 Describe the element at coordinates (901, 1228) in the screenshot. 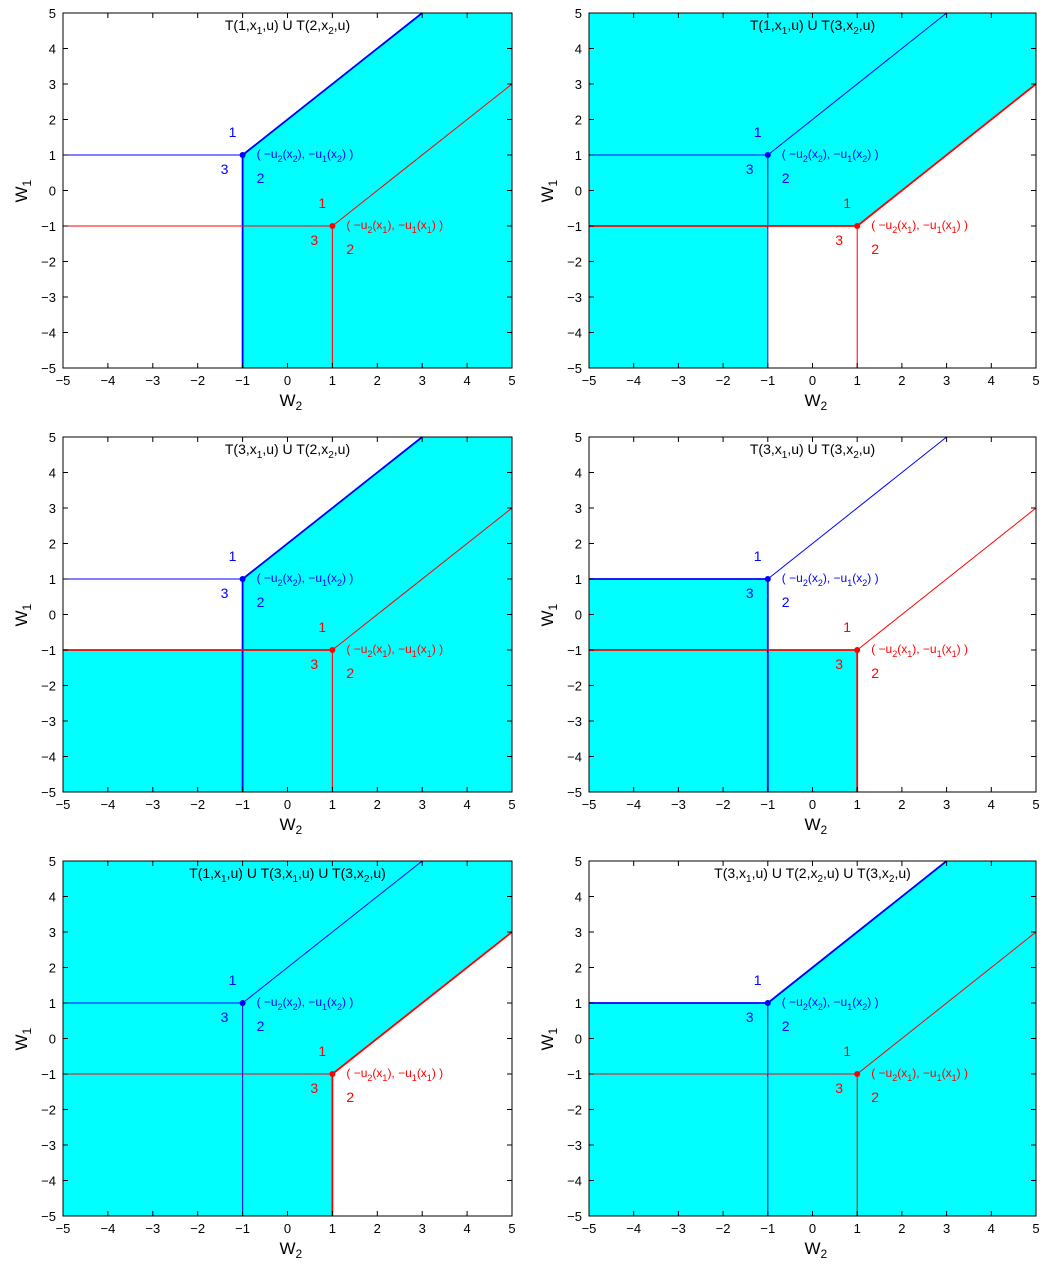

I see `x-tick-label: 2` at that location.